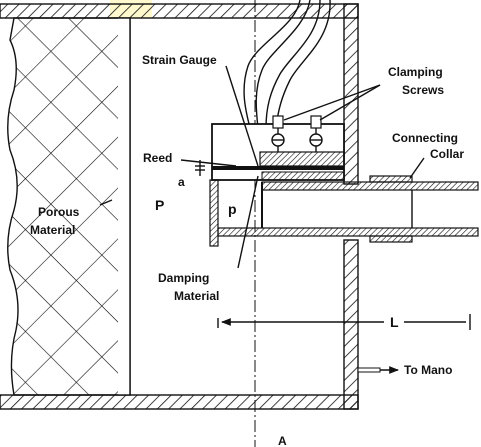  Describe the element at coordinates (391, 179) in the screenshot. I see `collar-top` at that location.